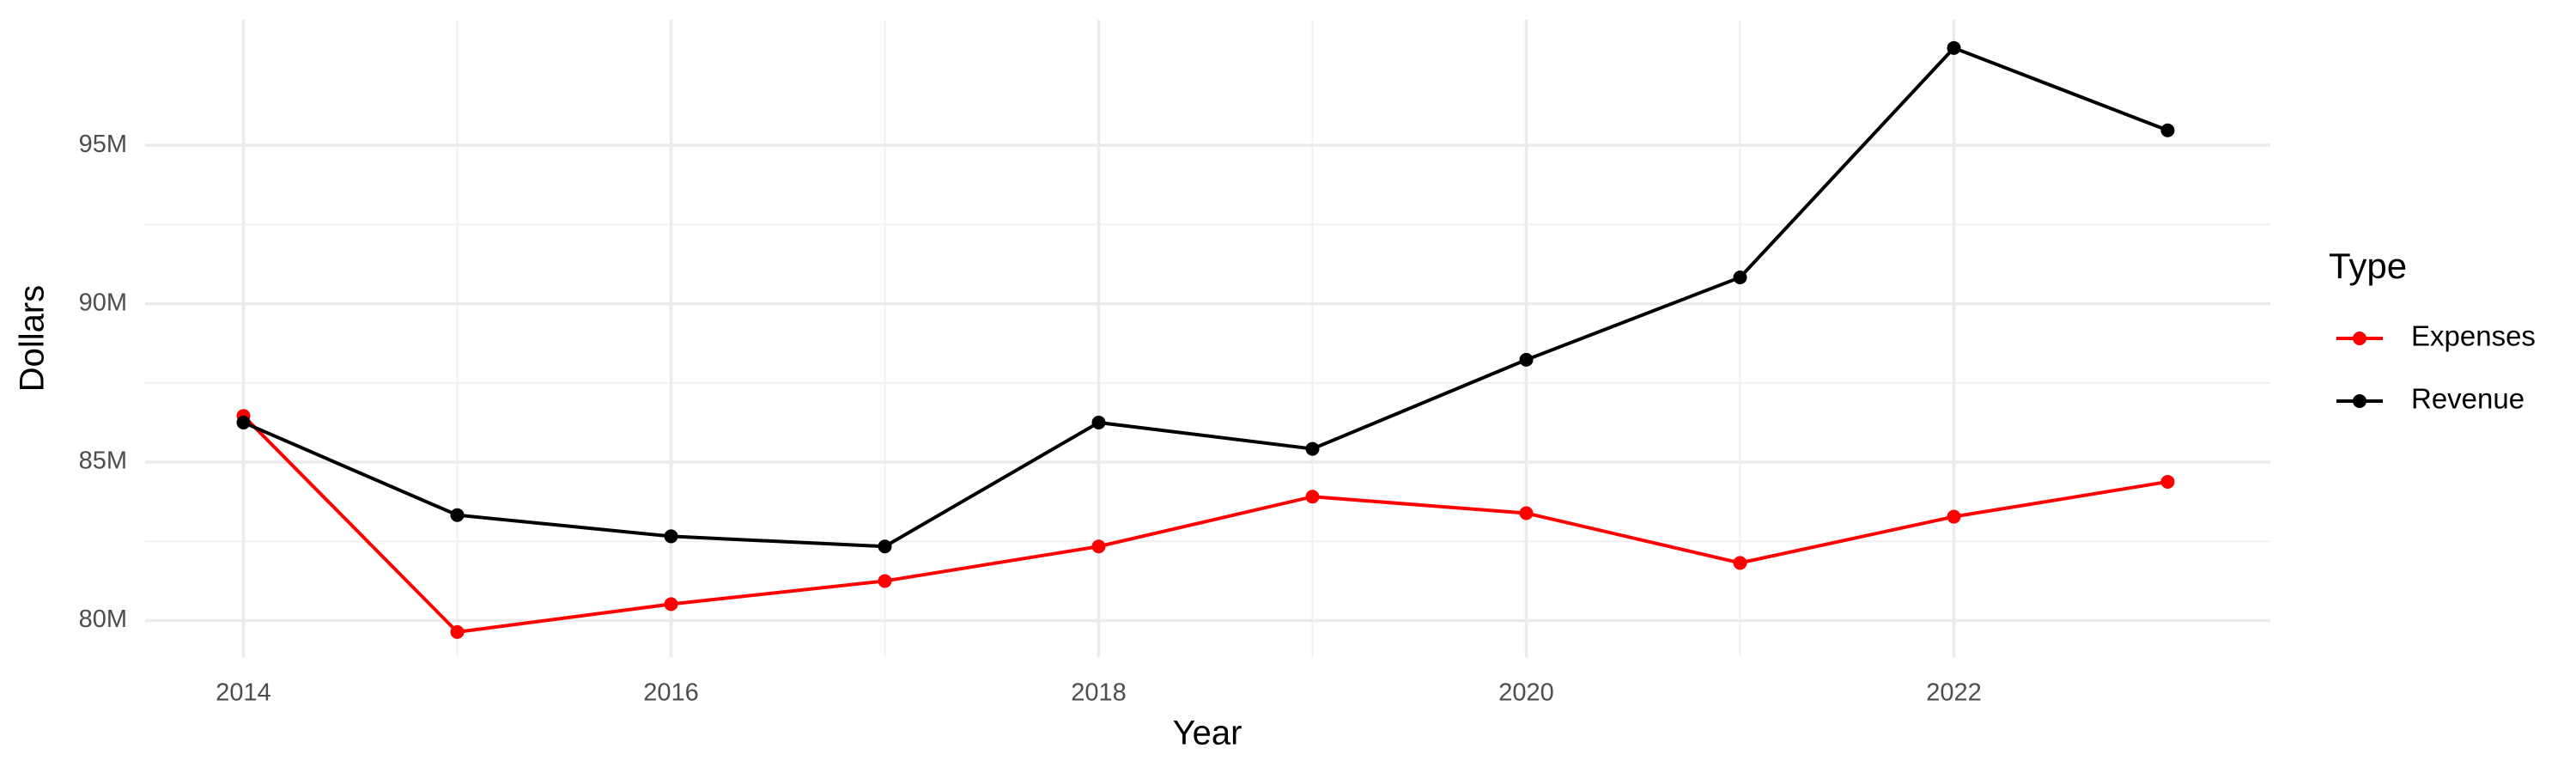  What do you see at coordinates (1099, 693) in the screenshot?
I see `x-tick-label: 2018` at bounding box center [1099, 693].